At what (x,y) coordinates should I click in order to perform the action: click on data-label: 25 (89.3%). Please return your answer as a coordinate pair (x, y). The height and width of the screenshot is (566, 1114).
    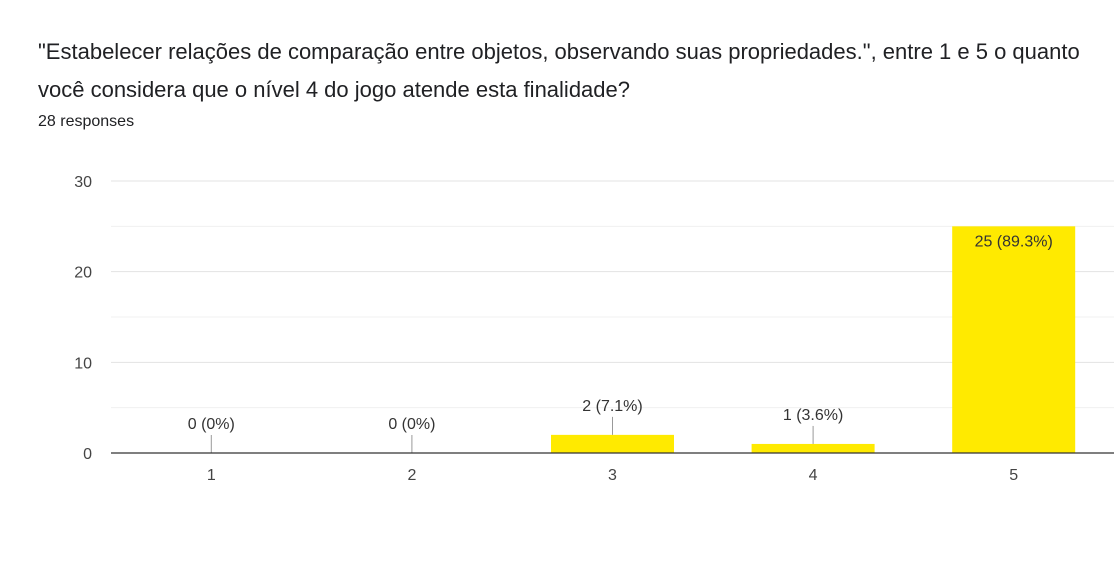
    Looking at the image, I should click on (1014, 241).